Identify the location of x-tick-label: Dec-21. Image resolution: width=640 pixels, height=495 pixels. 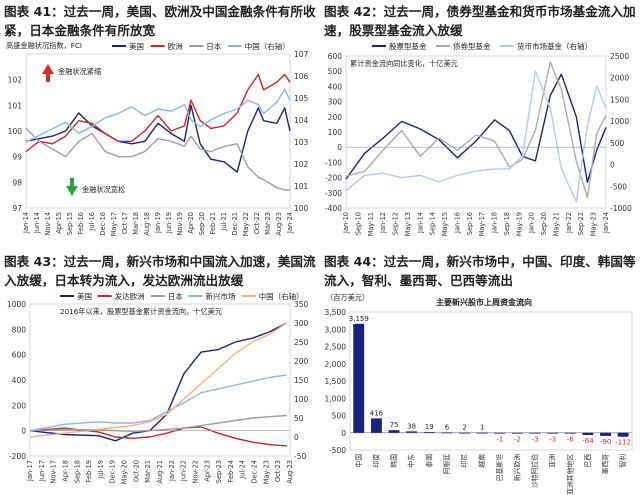
(235, 224).